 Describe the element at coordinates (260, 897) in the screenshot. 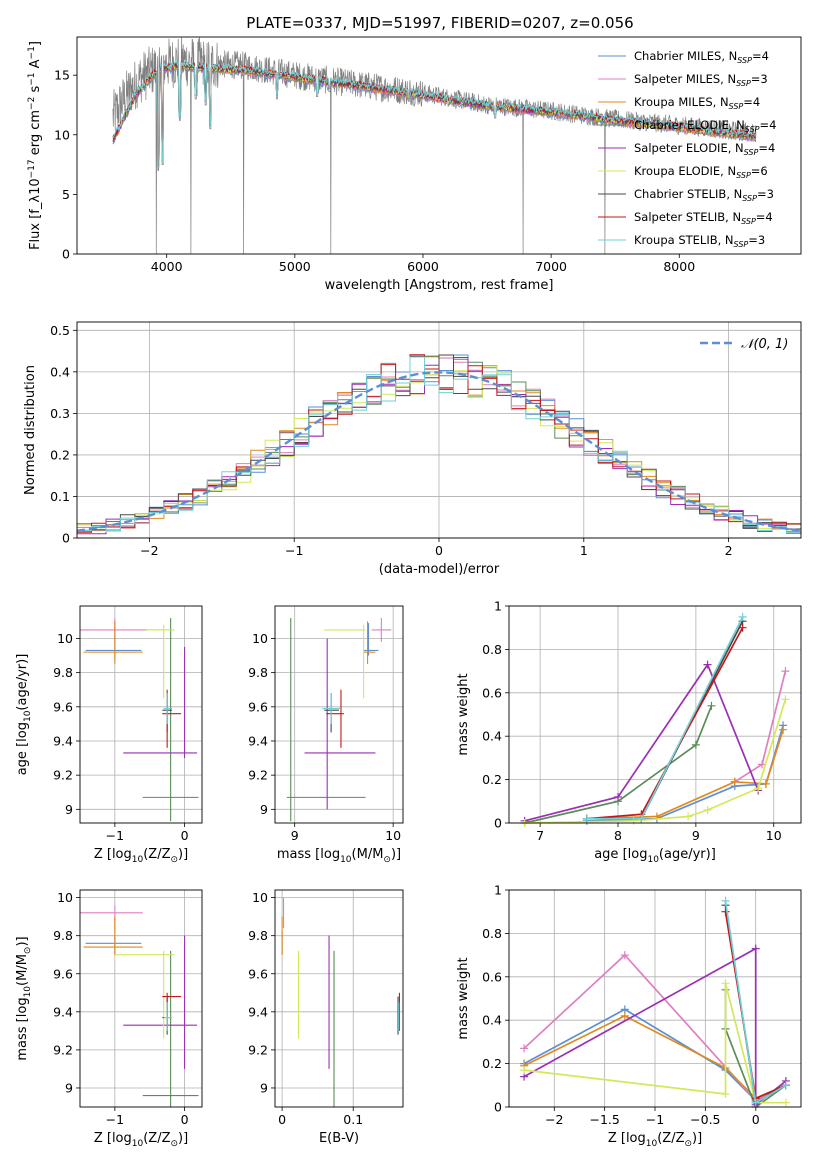

I see `mass_vs_EBV-ytick-label: 10` at that location.